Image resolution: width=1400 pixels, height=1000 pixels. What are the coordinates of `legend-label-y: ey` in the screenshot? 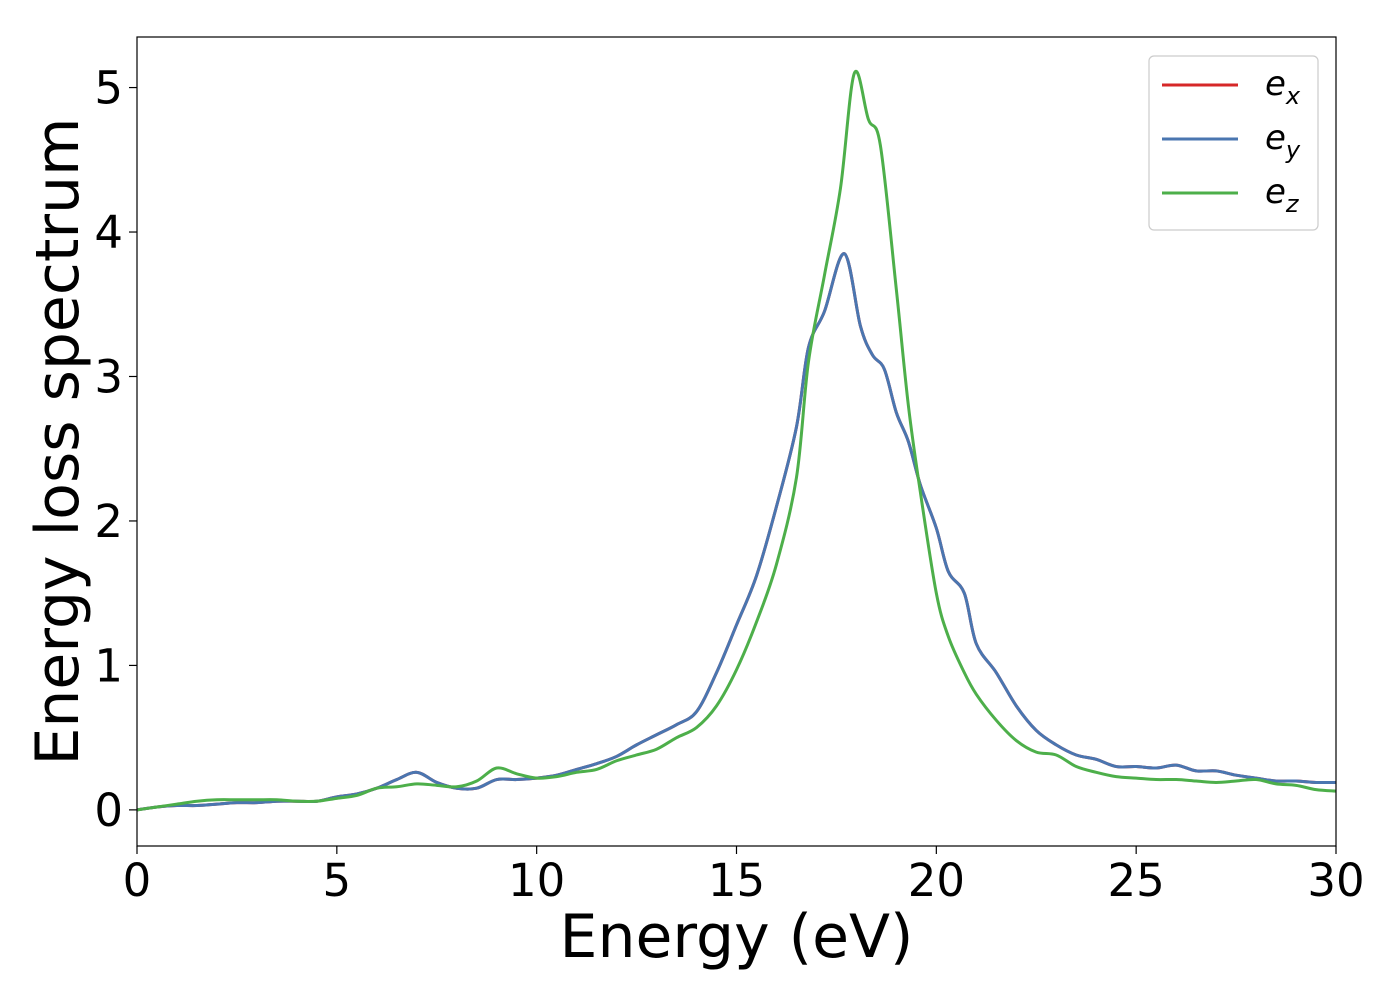 It's located at (1283, 141).